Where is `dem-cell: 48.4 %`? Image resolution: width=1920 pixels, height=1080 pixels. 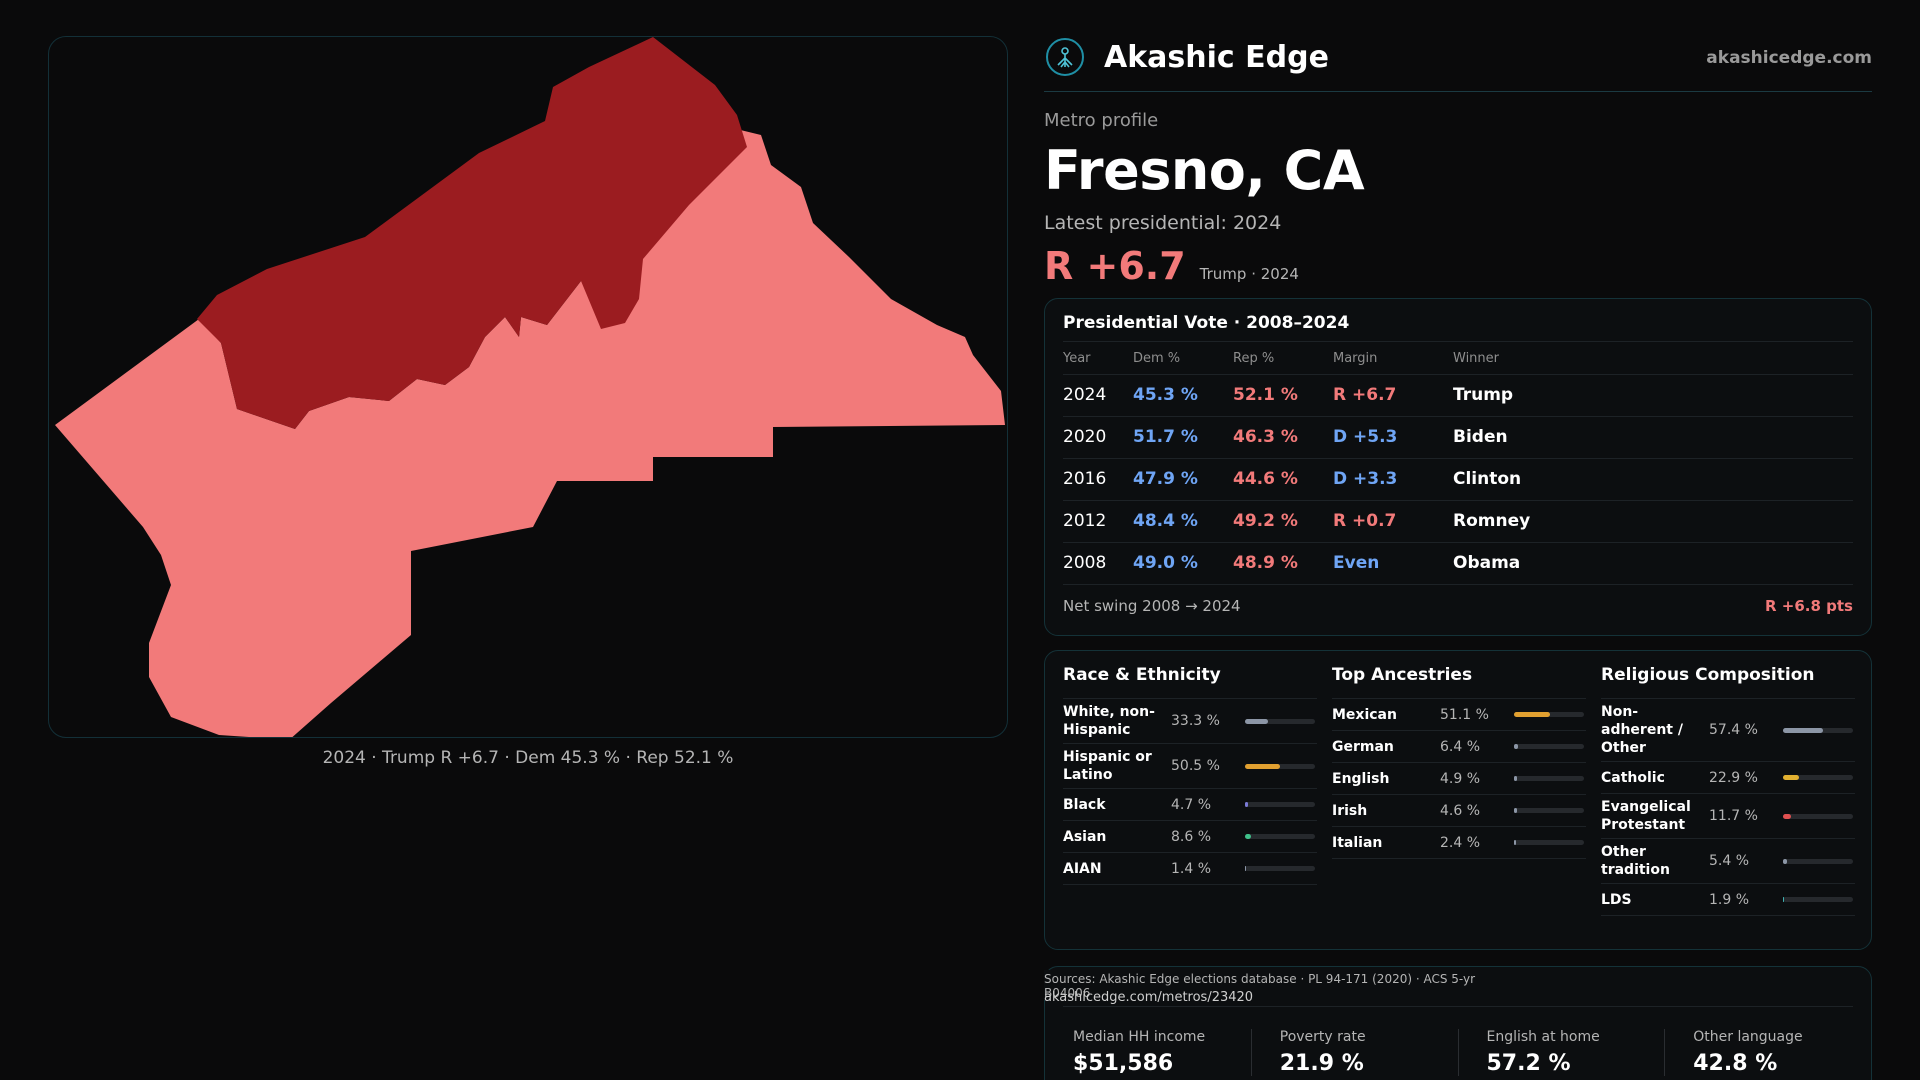 dem-cell: 48.4 % is located at coordinates (1183, 521).